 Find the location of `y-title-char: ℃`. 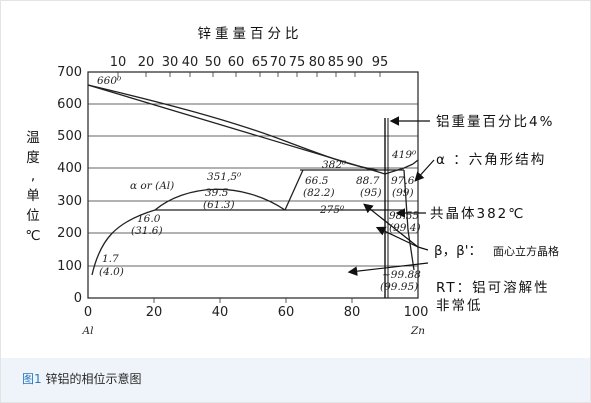

y-title-char: ℃ is located at coordinates (32, 236).